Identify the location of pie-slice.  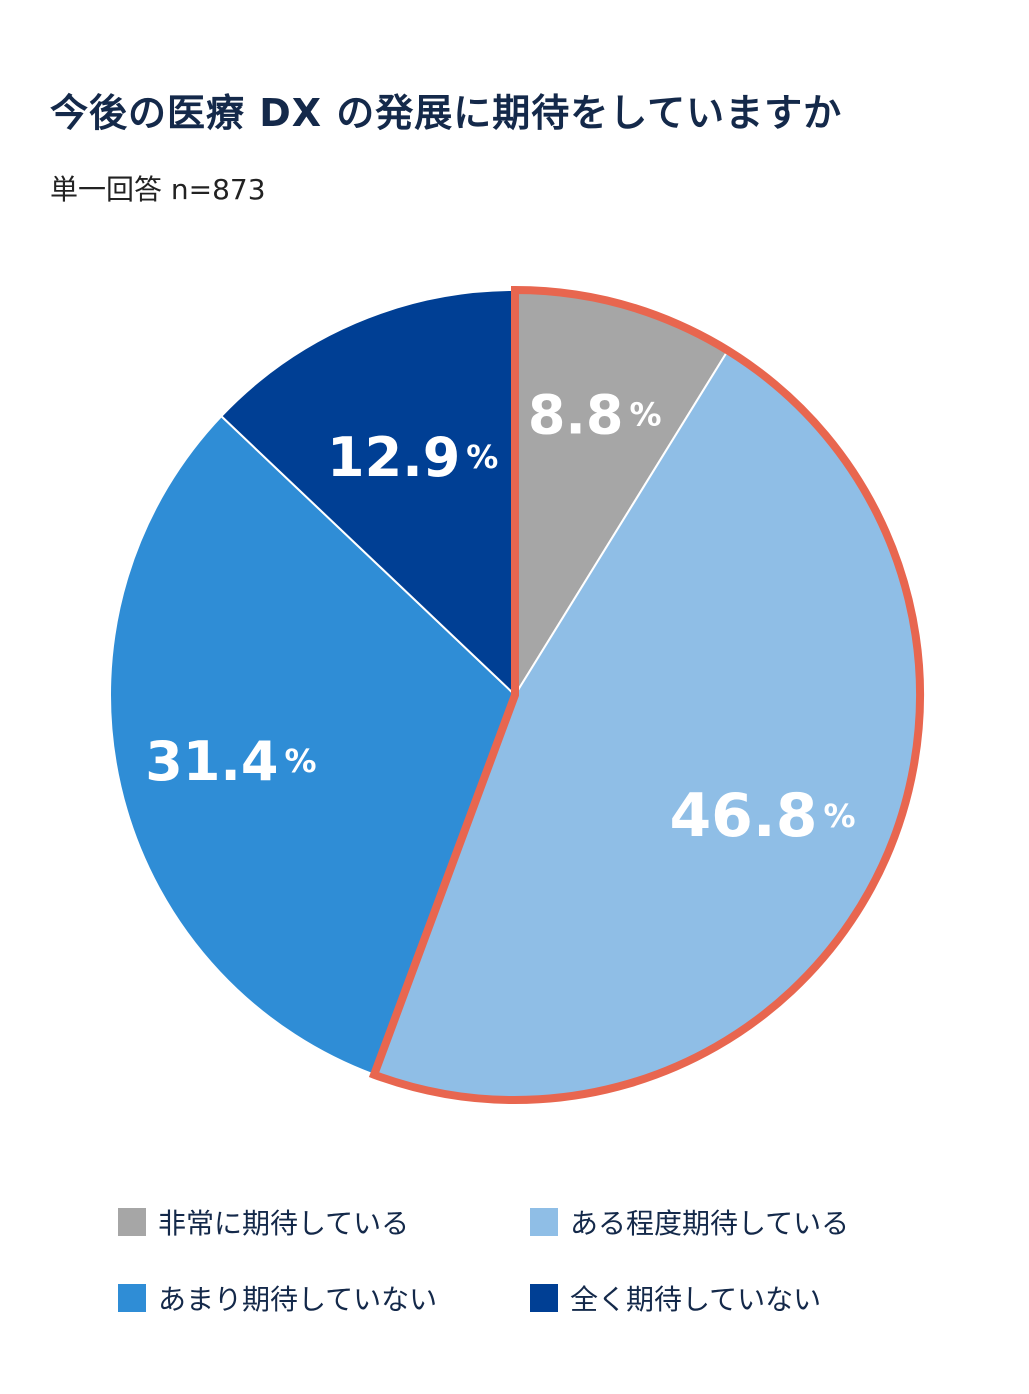
(367, 493).